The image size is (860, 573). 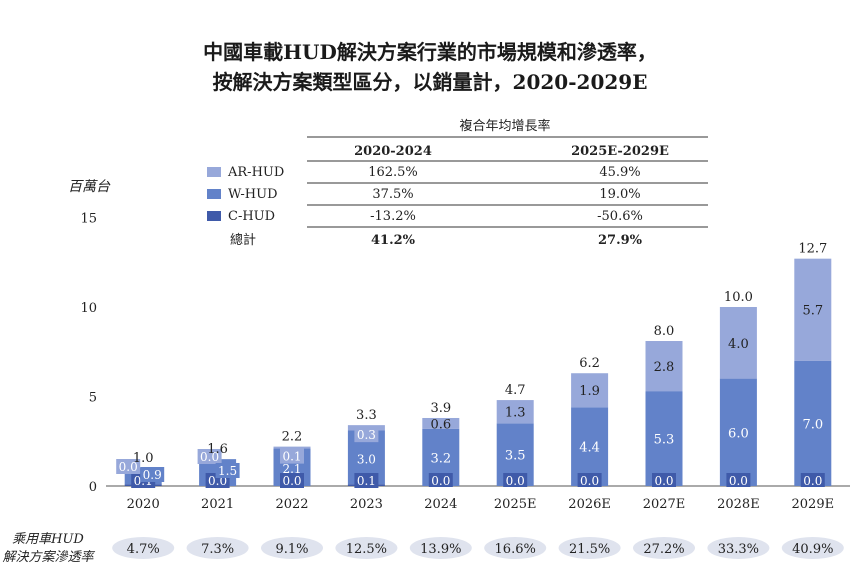 I want to click on legend-label: AR-HUD, so click(x=255, y=172).